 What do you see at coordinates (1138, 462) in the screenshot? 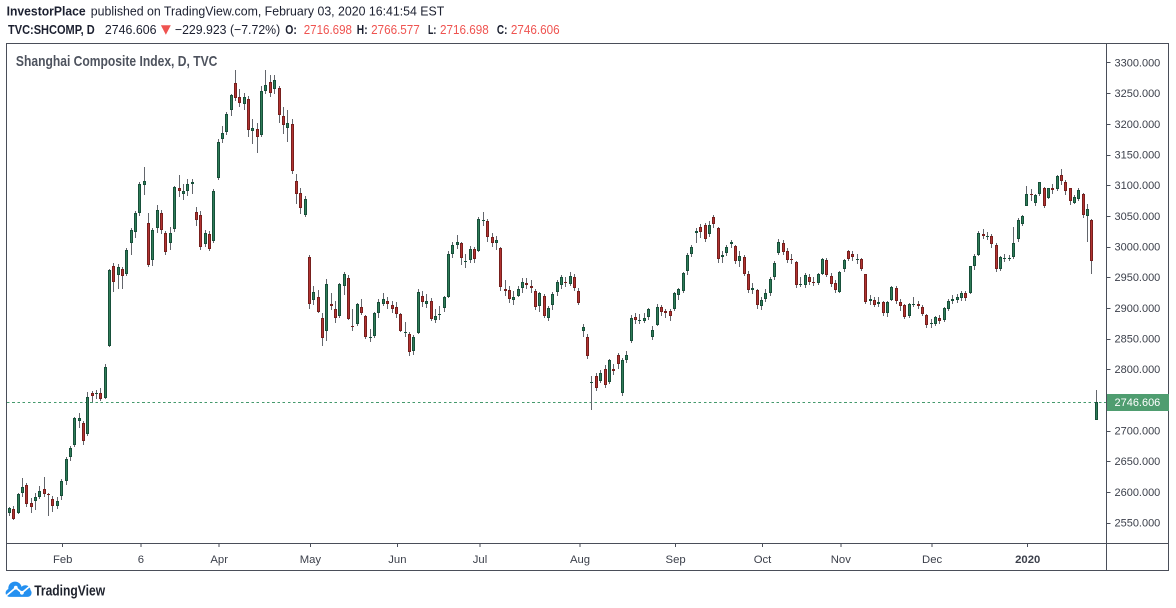
I see `svg-text: 2650.000` at bounding box center [1138, 462].